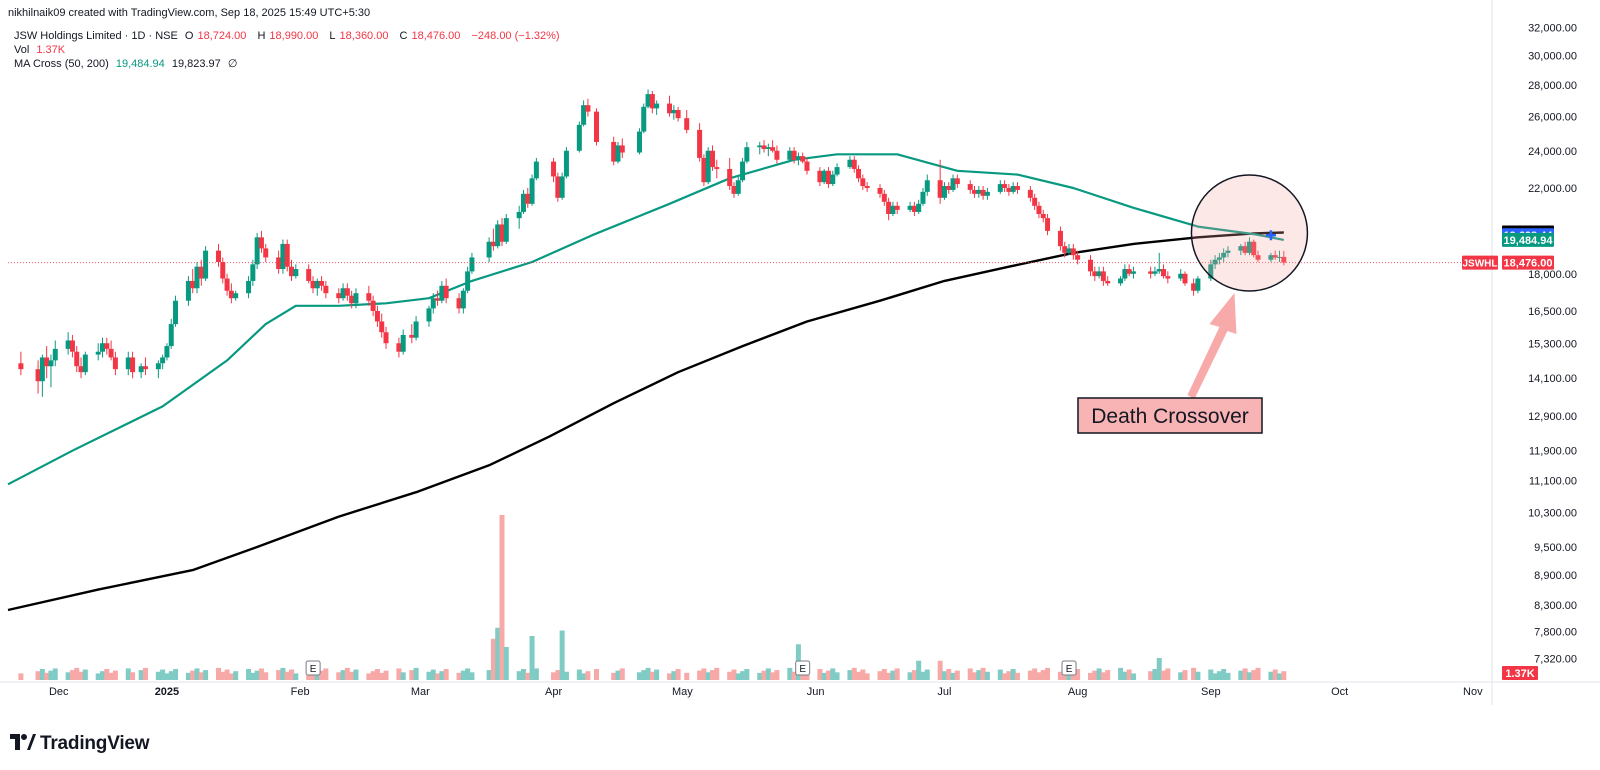 The image size is (1600, 770). I want to click on annotation-arrow, so click(1212, 346).